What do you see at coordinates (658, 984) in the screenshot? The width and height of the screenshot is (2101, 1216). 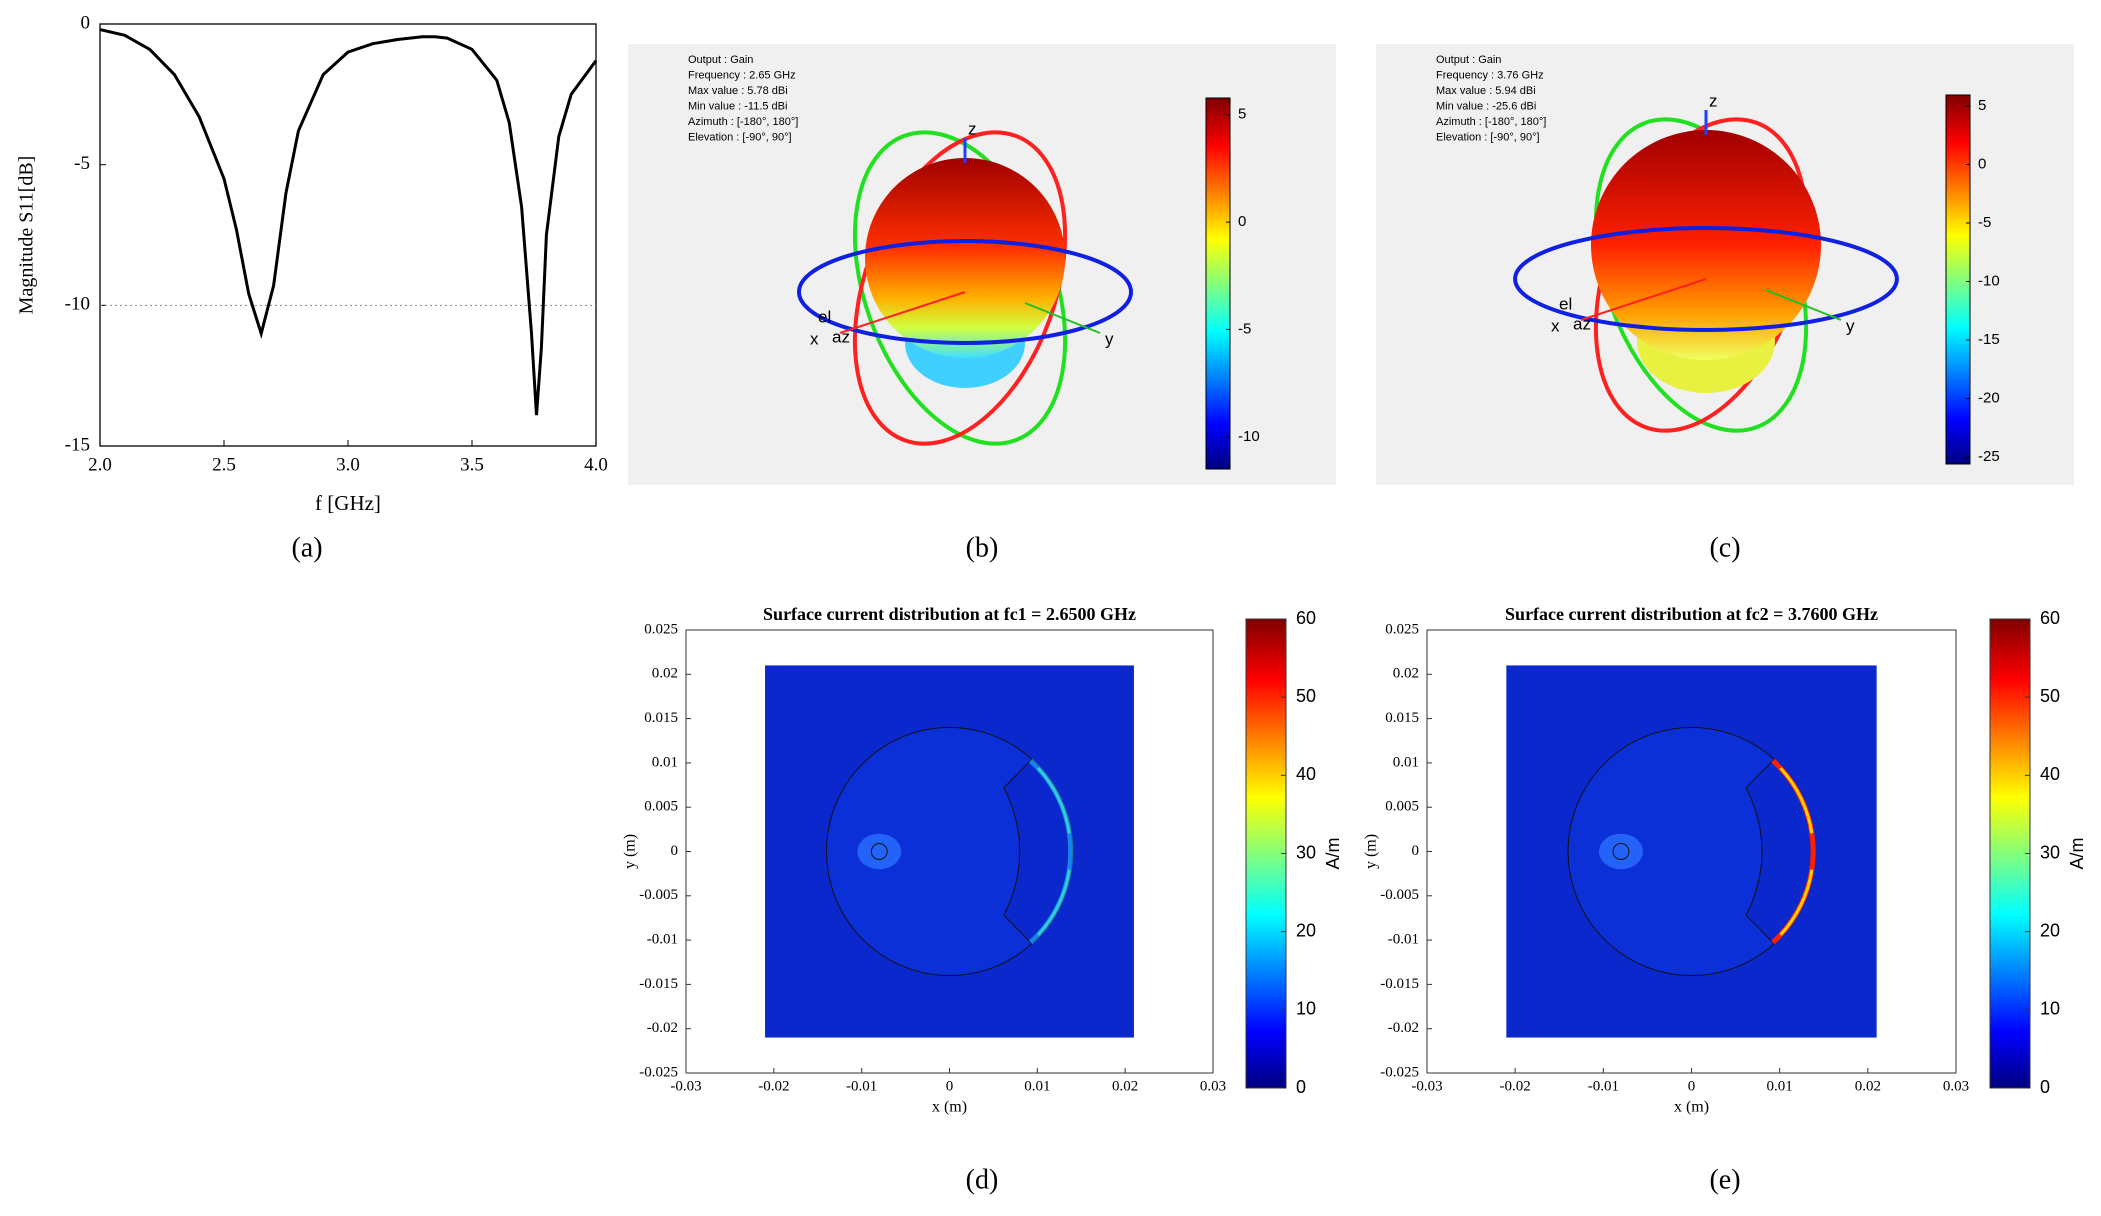 I see `y-tick-label: -0.015` at bounding box center [658, 984].